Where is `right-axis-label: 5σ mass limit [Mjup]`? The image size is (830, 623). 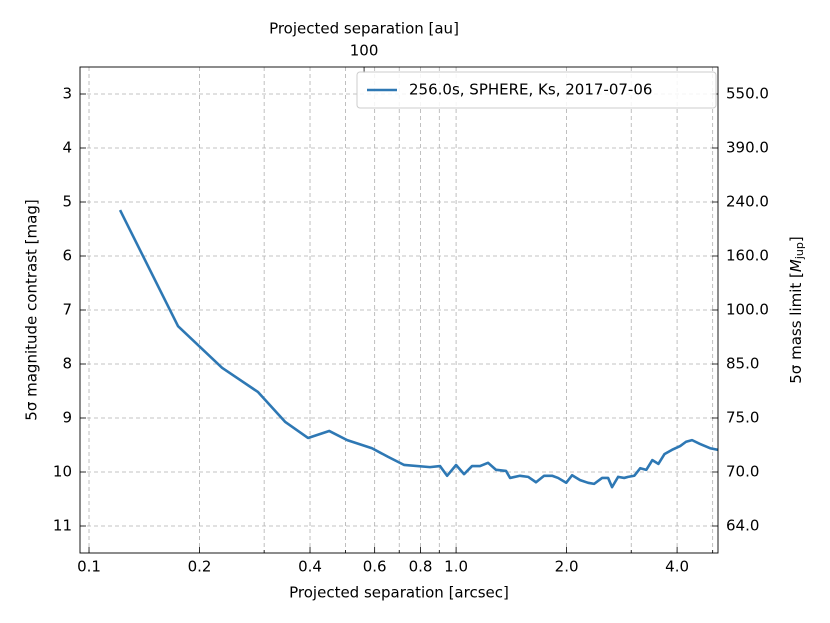
right-axis-label: 5σ mass limit [Mjup] is located at coordinates (797, 309).